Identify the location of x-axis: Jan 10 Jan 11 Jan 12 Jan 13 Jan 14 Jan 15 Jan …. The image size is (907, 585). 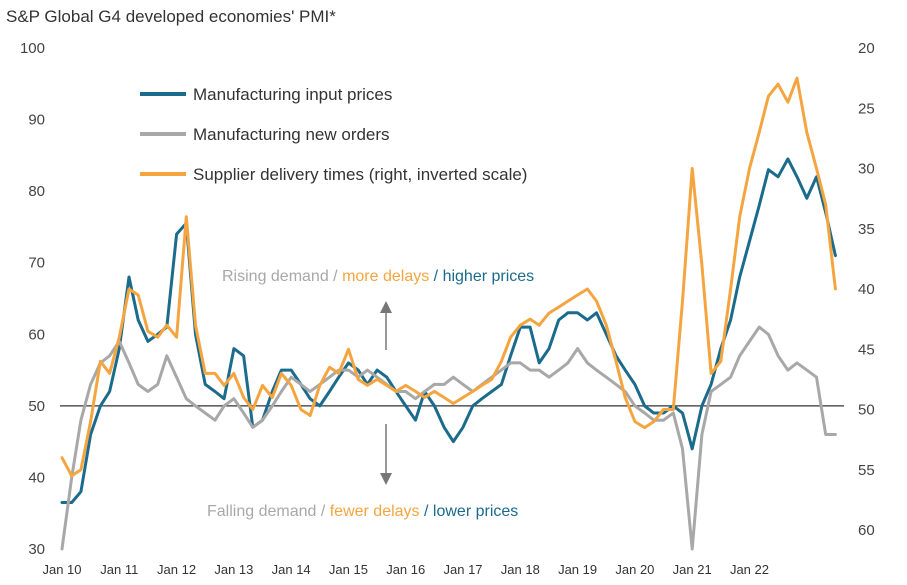
(405, 569).